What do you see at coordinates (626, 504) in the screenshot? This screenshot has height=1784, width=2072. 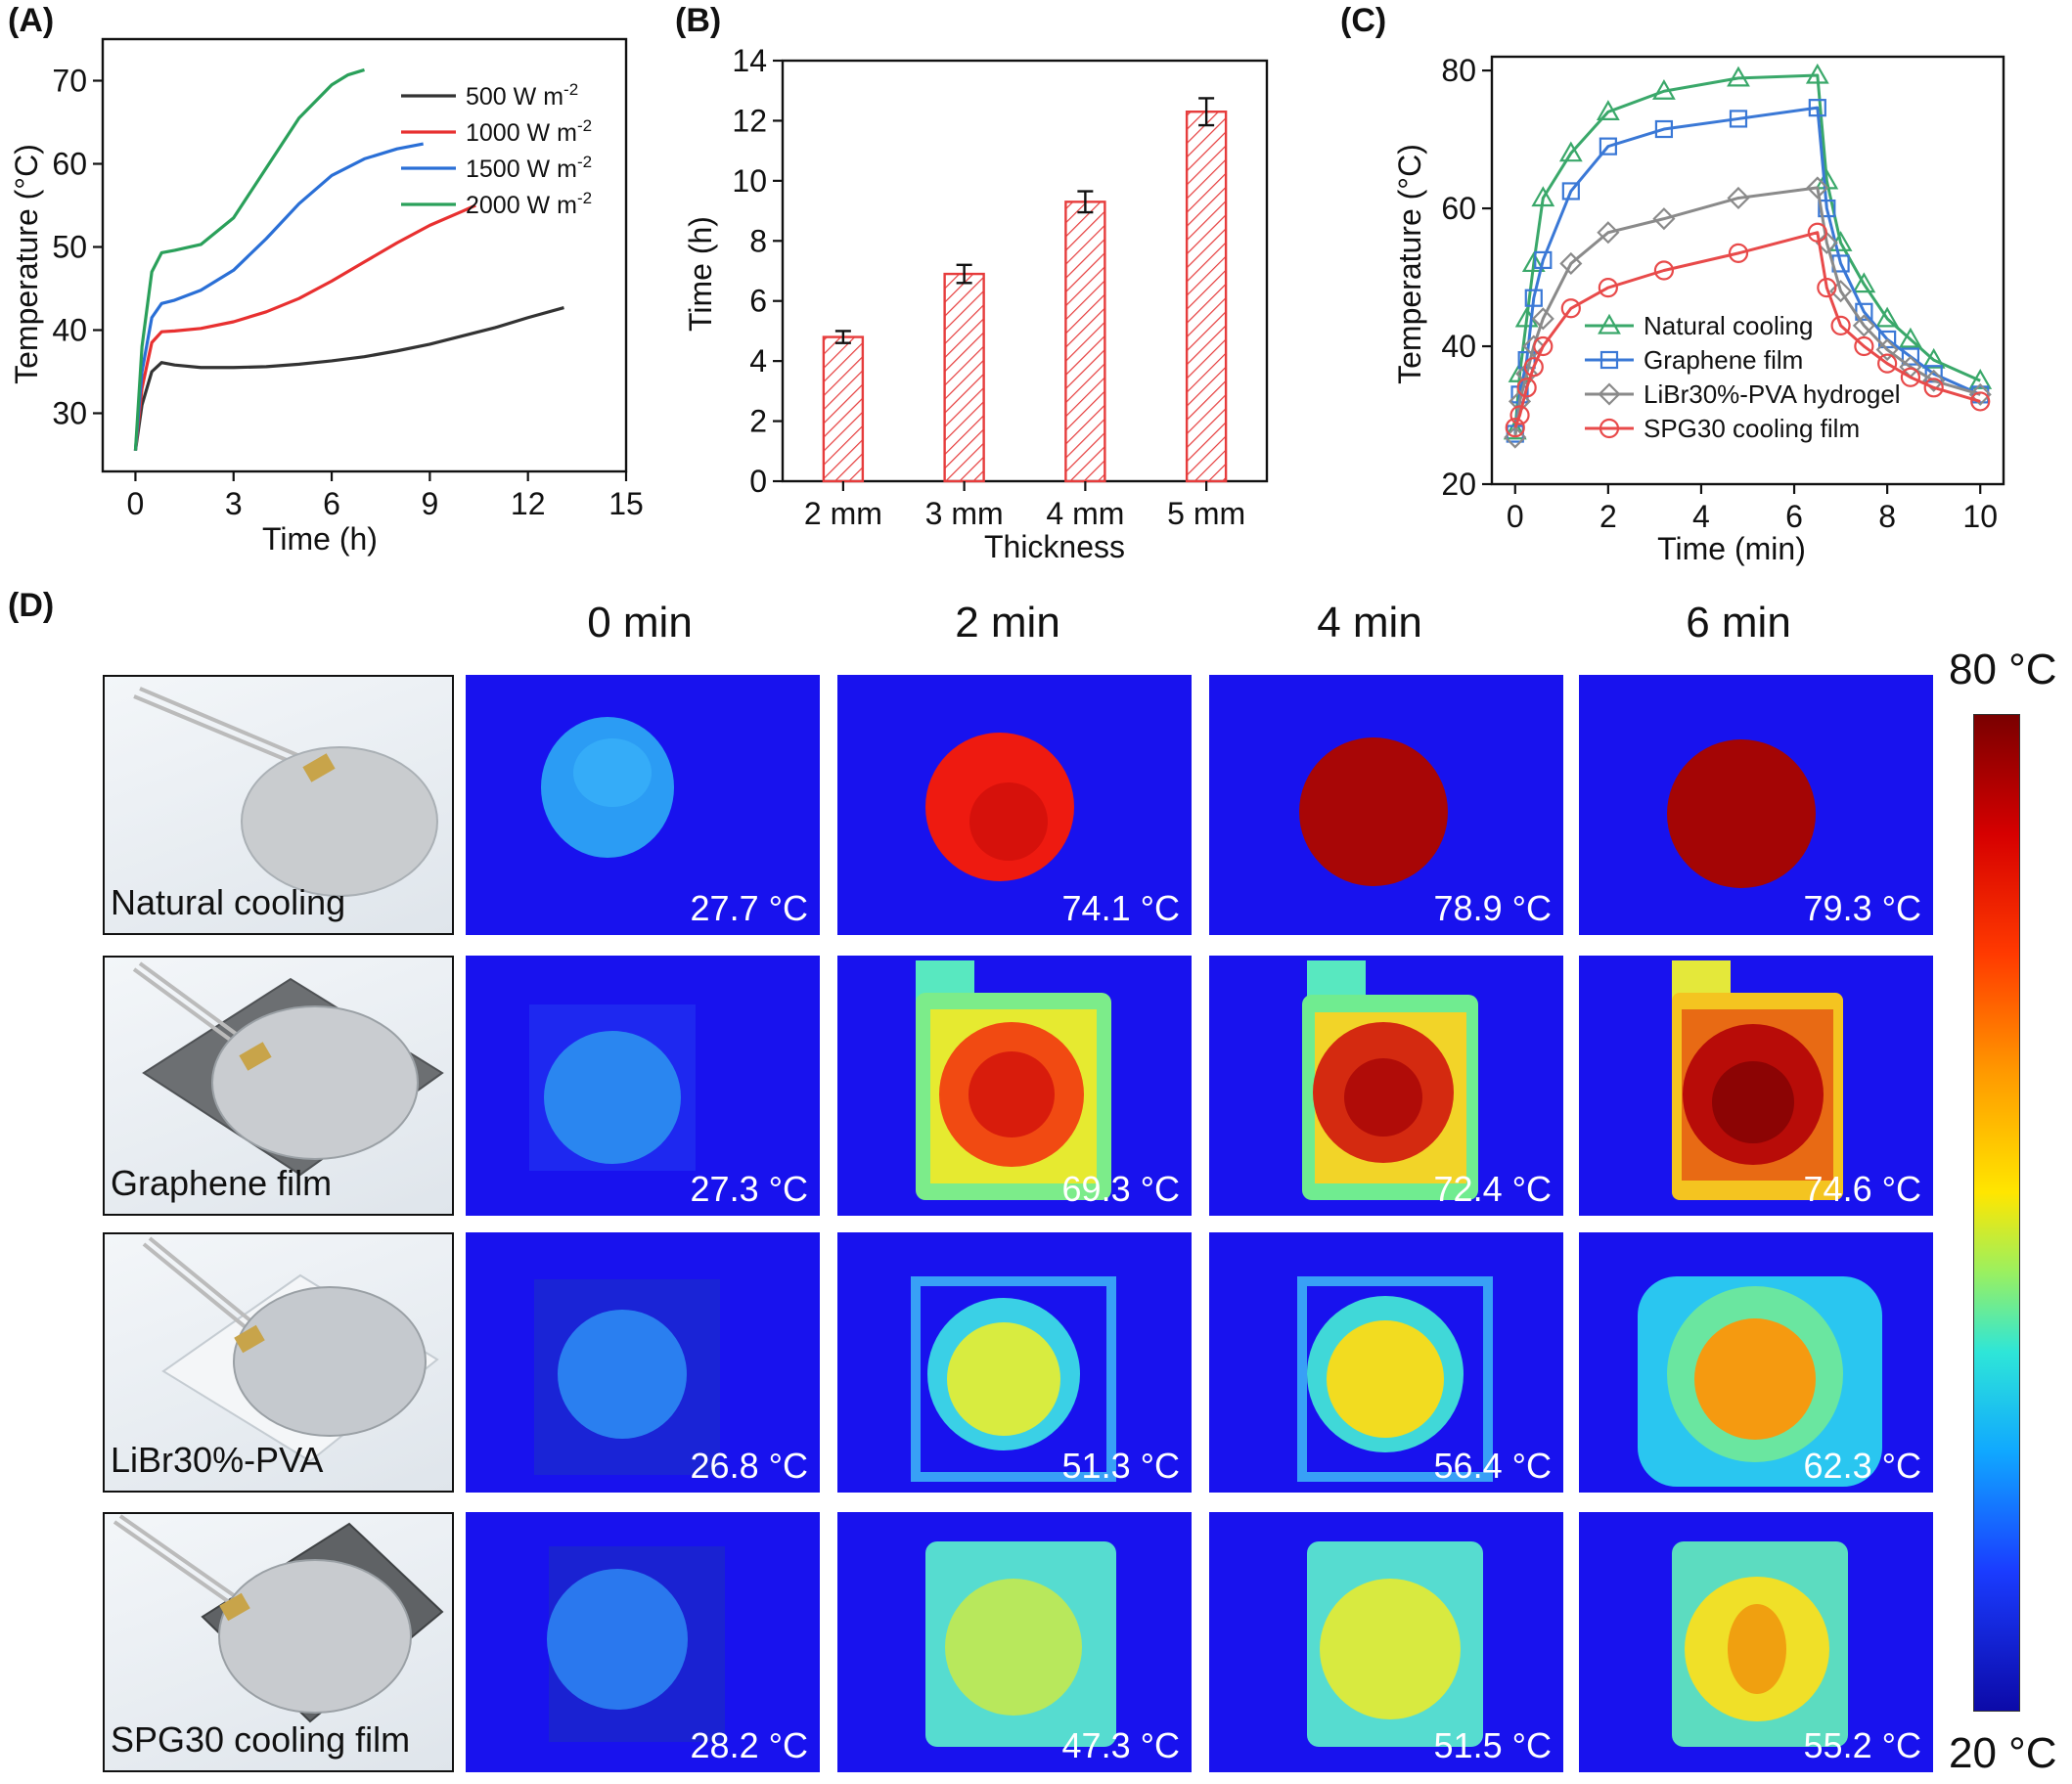 I see `chart-a-xtick-label-5: 15` at bounding box center [626, 504].